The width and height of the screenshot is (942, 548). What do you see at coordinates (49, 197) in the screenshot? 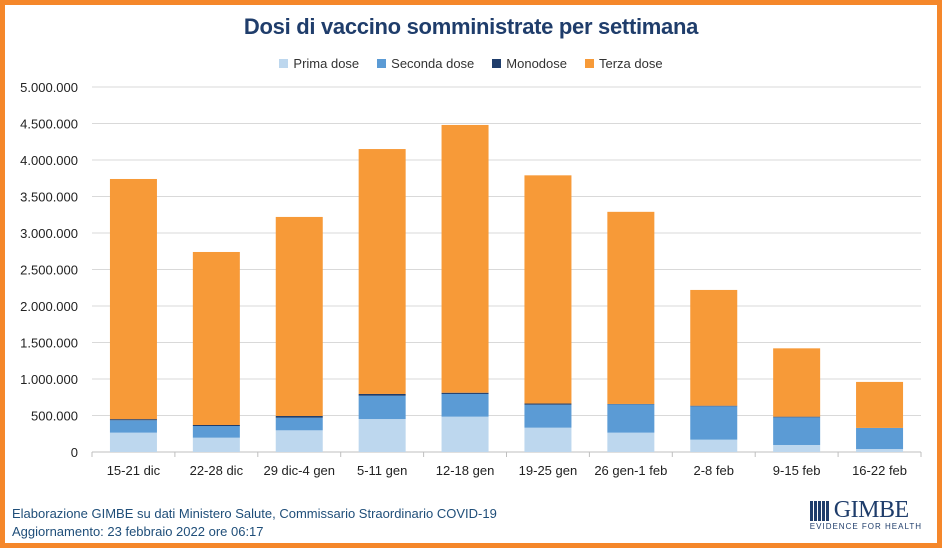
I see `y-tick-label: 3.500.000` at bounding box center [49, 197].